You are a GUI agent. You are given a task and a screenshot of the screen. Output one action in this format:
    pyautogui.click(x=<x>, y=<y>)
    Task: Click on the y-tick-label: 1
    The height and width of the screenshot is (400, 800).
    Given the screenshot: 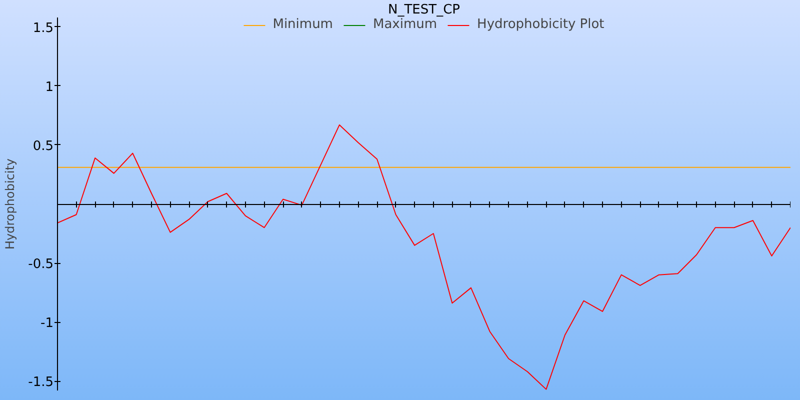 What is the action you would take?
    pyautogui.click(x=49, y=87)
    